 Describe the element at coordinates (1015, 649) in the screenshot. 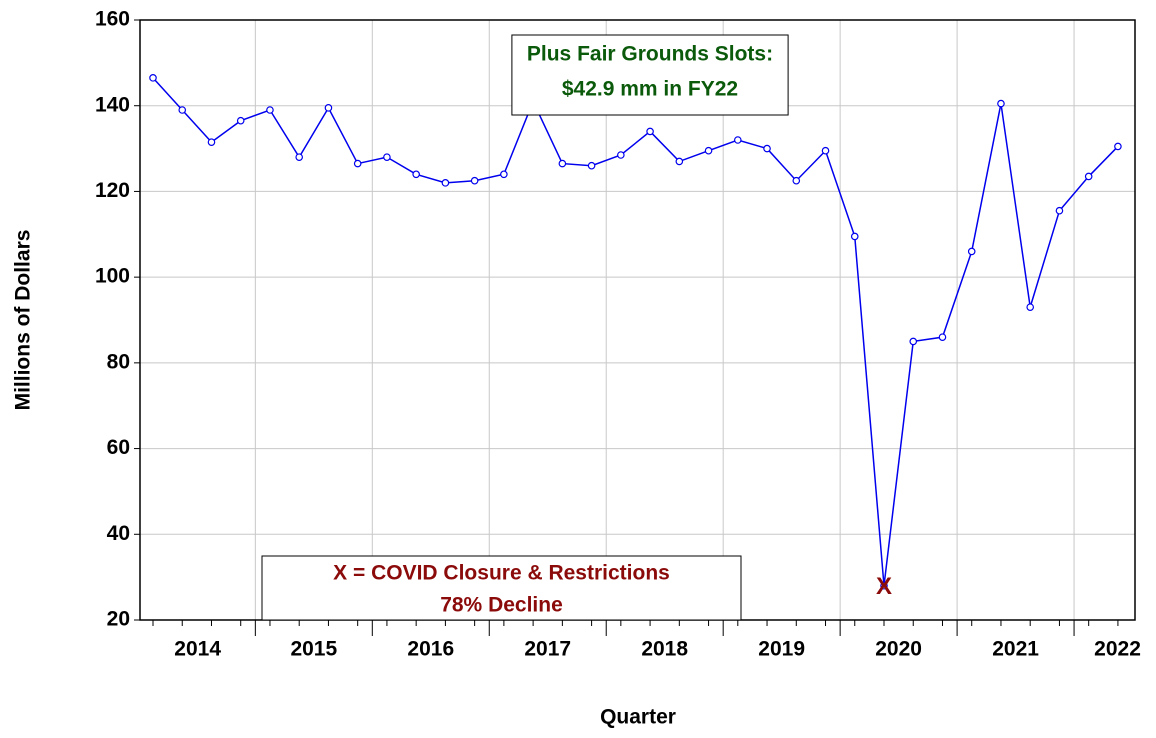

I see `x-tick-label: 2021` at that location.